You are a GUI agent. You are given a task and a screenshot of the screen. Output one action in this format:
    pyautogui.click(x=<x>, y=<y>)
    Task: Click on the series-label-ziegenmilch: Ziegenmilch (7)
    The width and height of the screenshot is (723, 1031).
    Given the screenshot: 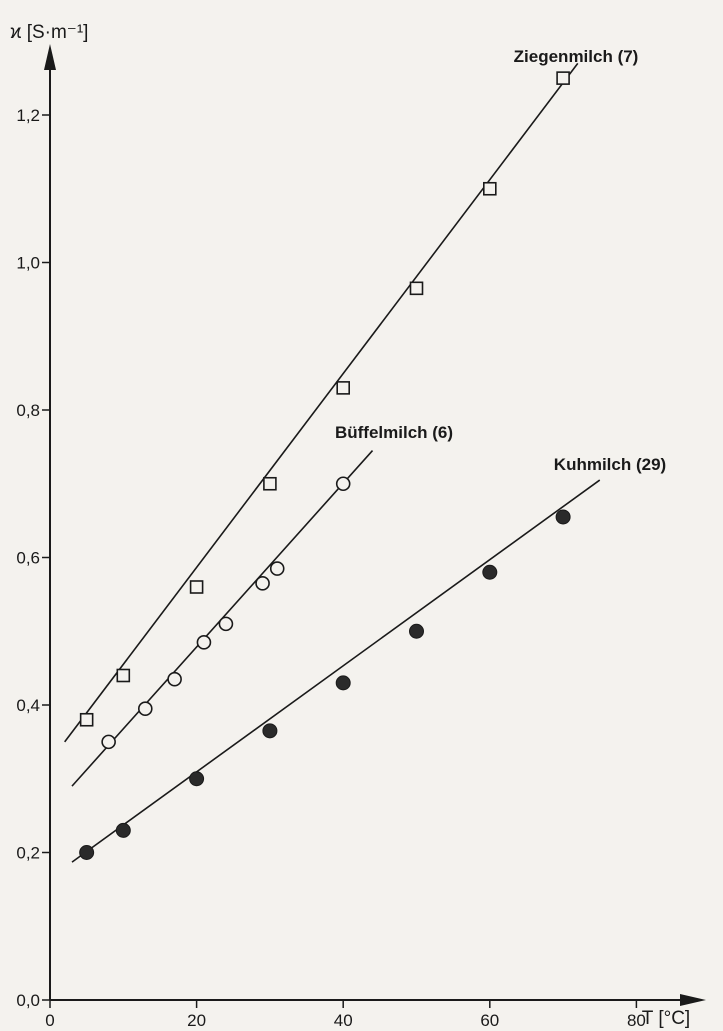 What is the action you would take?
    pyautogui.click(x=576, y=56)
    